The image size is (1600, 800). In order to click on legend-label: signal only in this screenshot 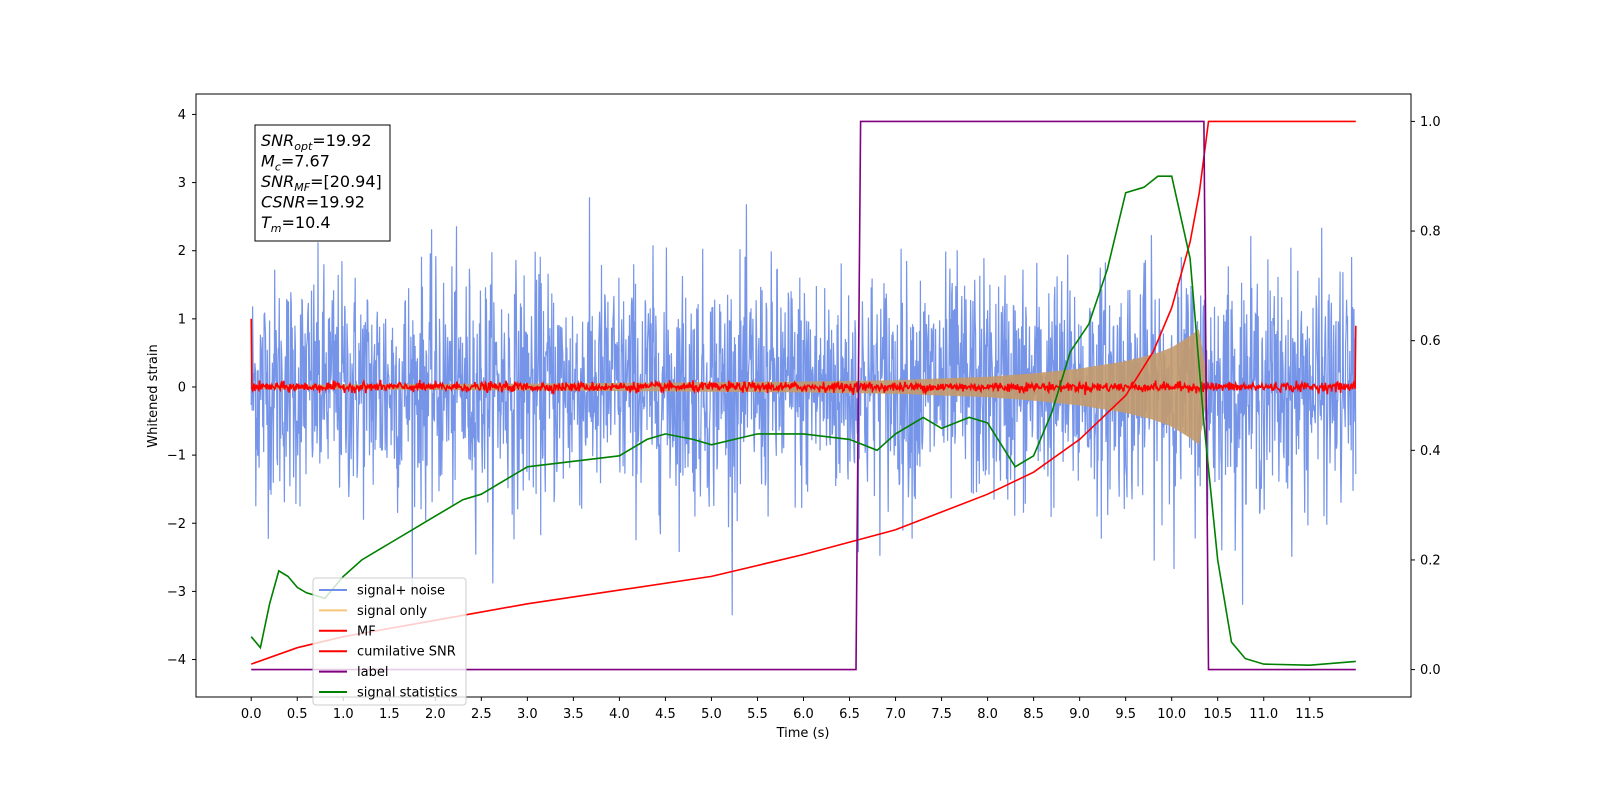, I will do `click(392, 611)`.